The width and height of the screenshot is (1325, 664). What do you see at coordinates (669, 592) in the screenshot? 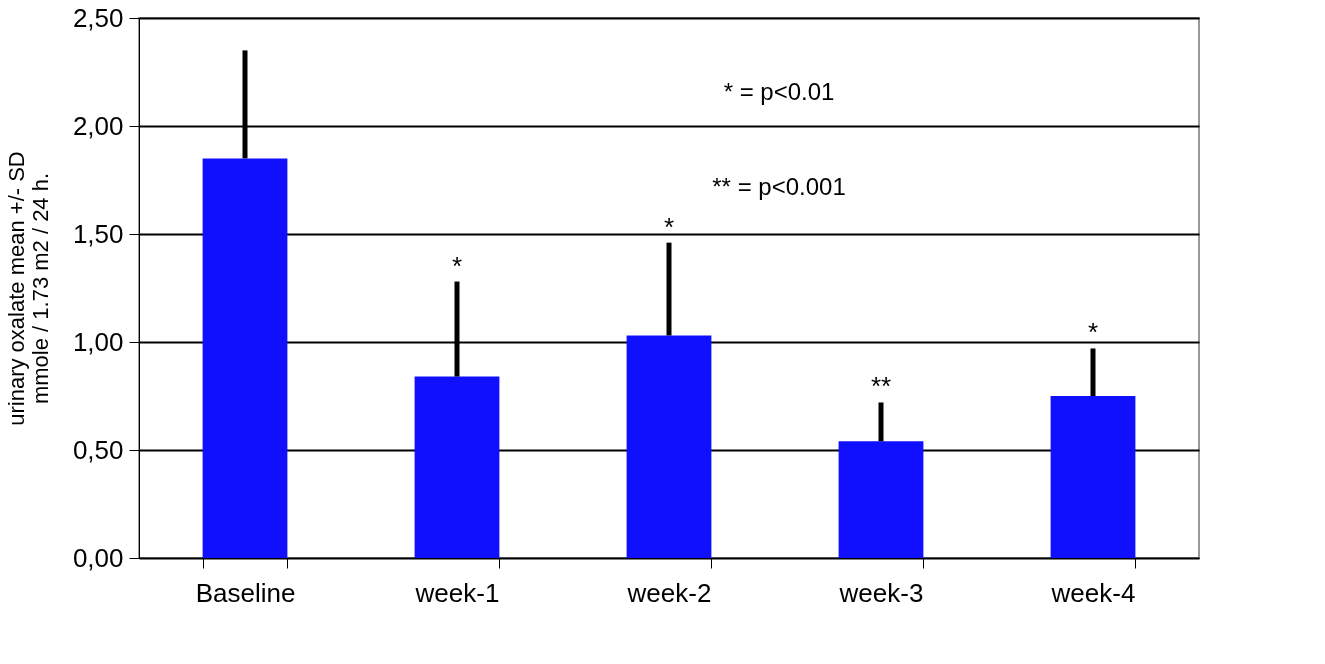
I see `x-tick-label: week-2` at bounding box center [669, 592].